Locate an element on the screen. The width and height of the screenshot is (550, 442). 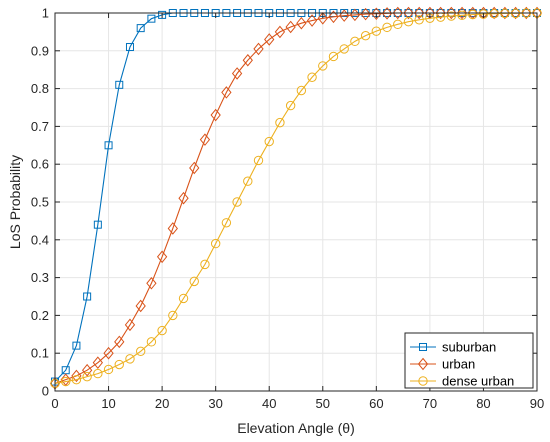
legend-item: suburban is located at coordinates (453, 347).